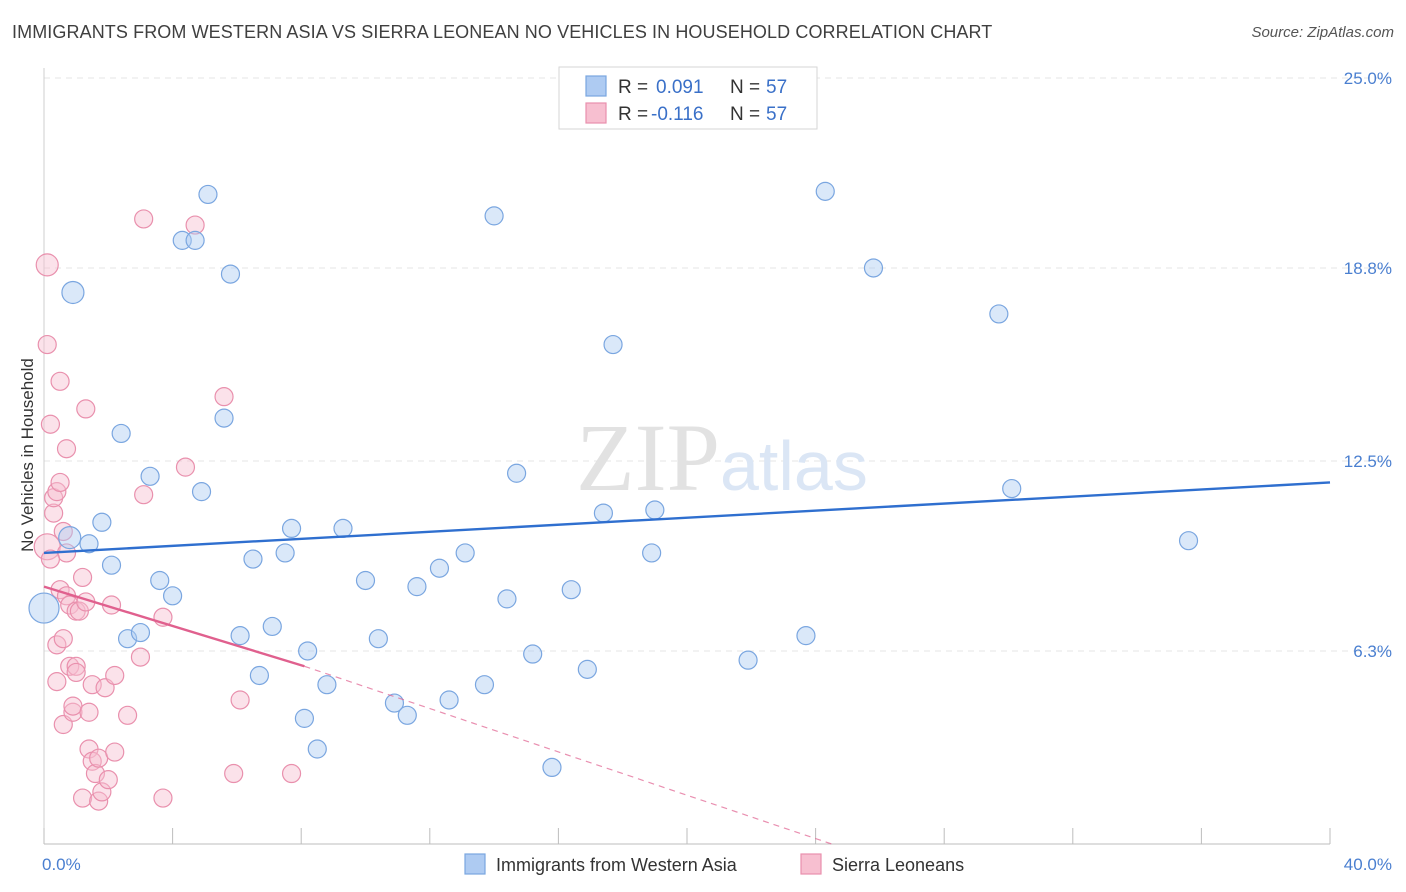 Image resolution: width=1406 pixels, height=892 pixels. What do you see at coordinates (680, 87) in the screenshot?
I see `legend-r-value: 0.091` at bounding box center [680, 87].